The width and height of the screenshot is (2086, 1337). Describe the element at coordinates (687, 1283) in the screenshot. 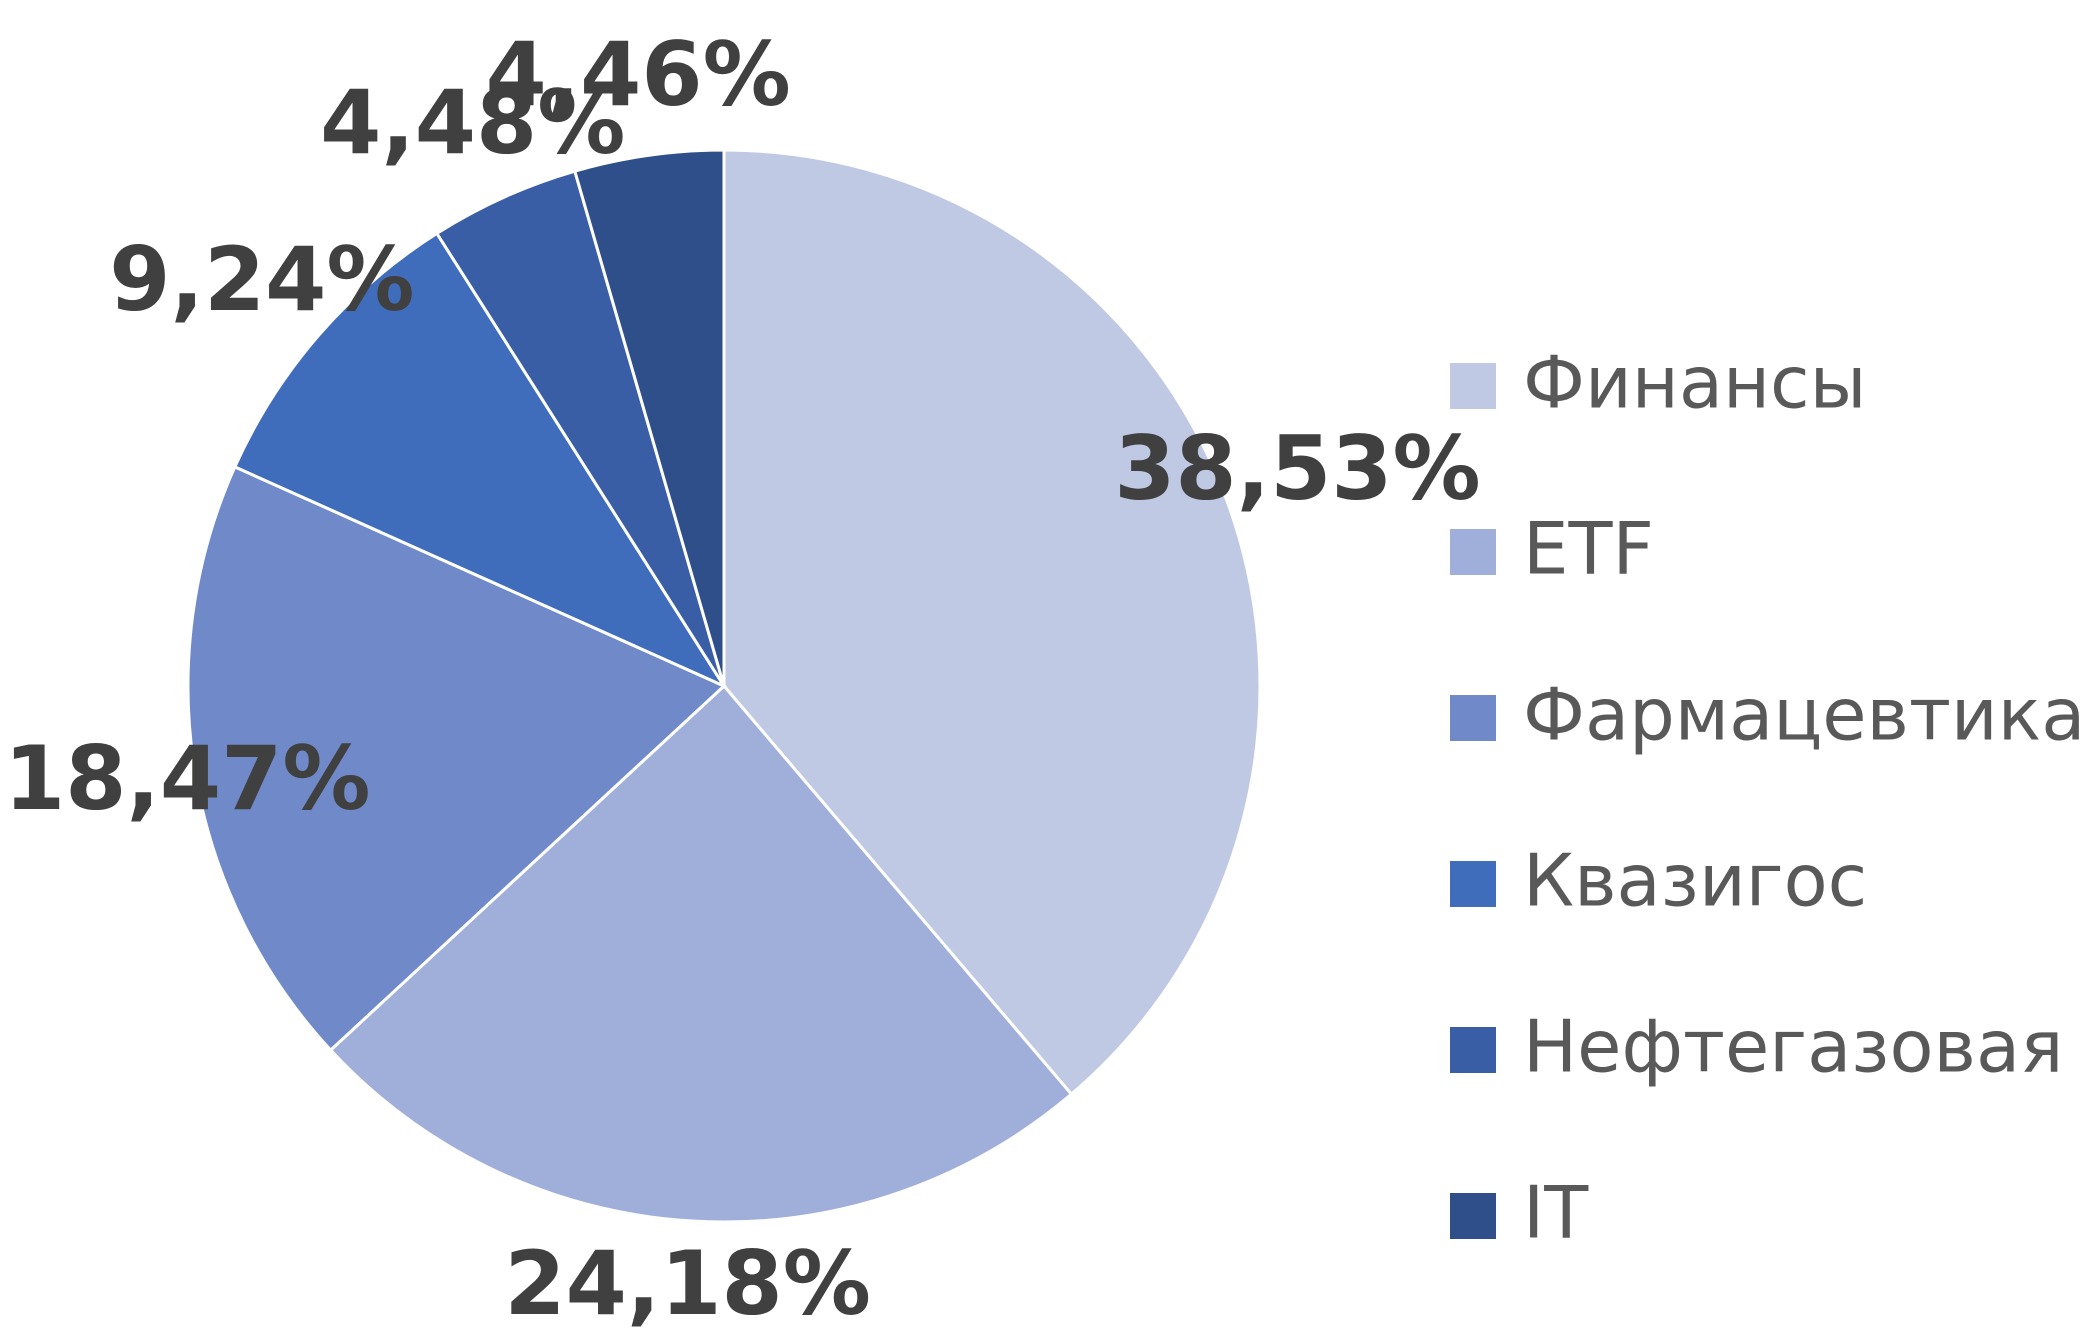

I see `data-label: 24,18%` at that location.